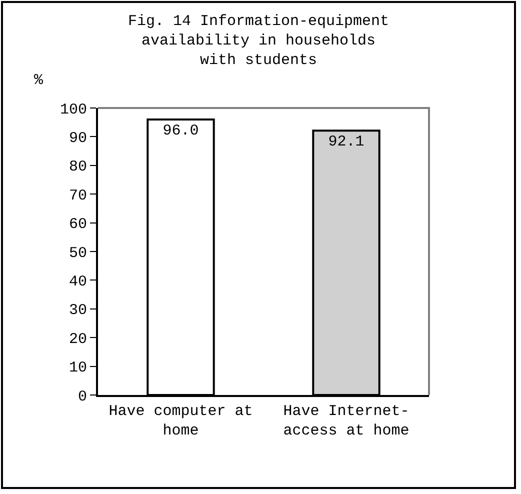  What do you see at coordinates (77, 368) in the screenshot?
I see `y-tick-label: 10` at bounding box center [77, 368].